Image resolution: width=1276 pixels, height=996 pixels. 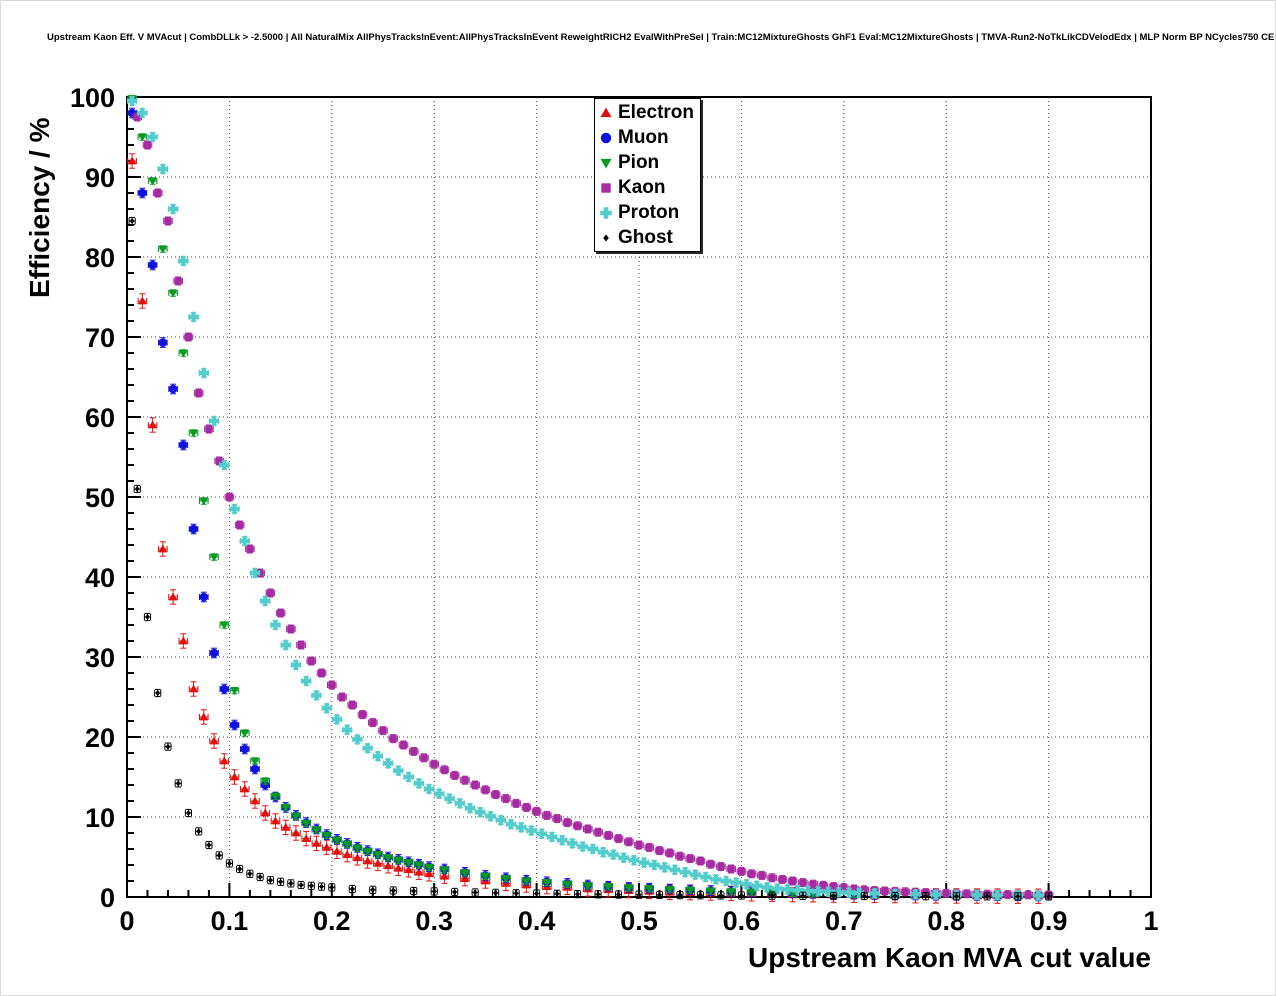 What do you see at coordinates (434, 921) in the screenshot?
I see `x-tick-label: 0.3` at bounding box center [434, 921].